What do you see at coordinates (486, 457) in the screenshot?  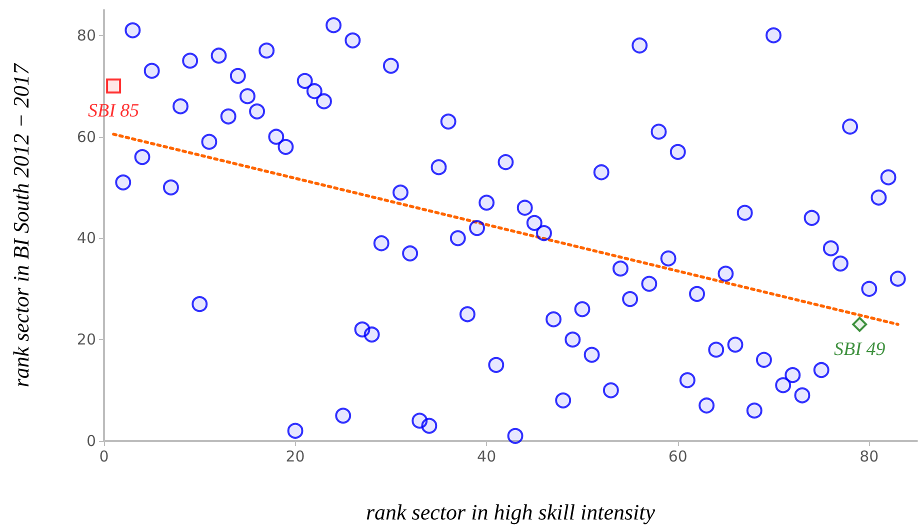 I see `x-tick-label: 40` at bounding box center [486, 457].